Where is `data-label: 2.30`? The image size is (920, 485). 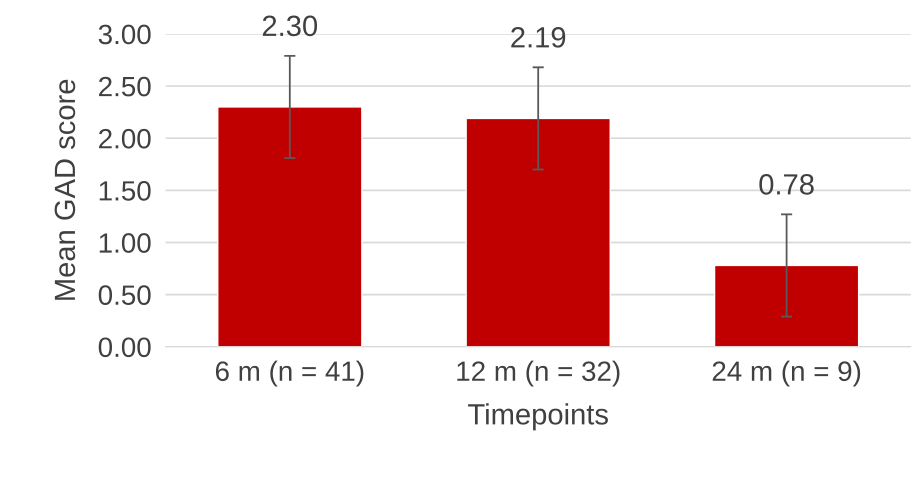
data-label: 2.30 is located at coordinates (290, 26).